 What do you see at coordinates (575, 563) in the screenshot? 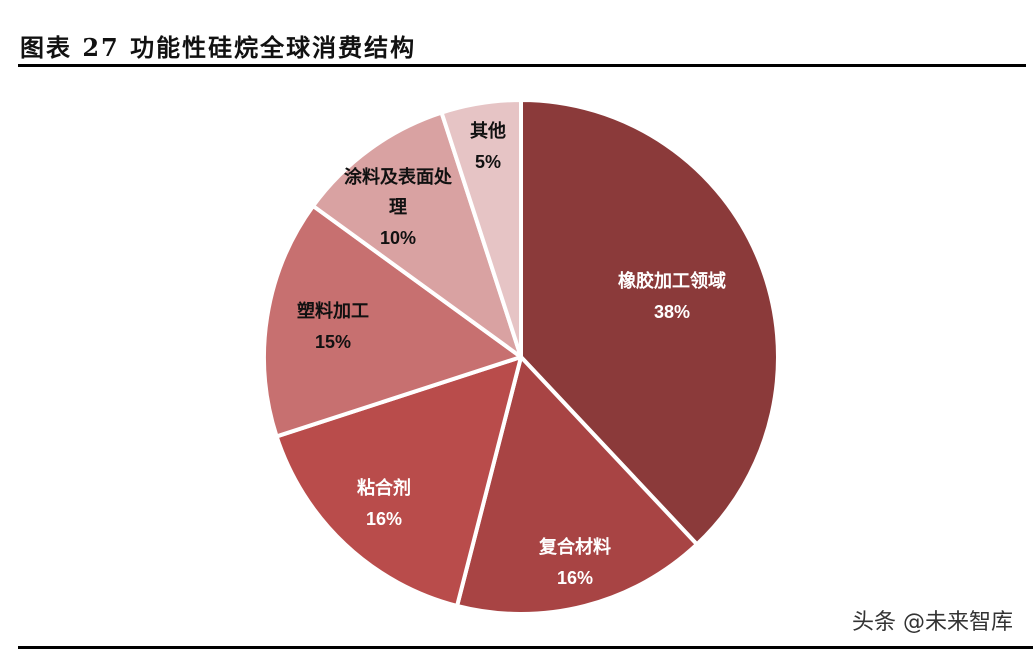
I see `slice-label-composite: 复合材料 16%` at bounding box center [575, 563].